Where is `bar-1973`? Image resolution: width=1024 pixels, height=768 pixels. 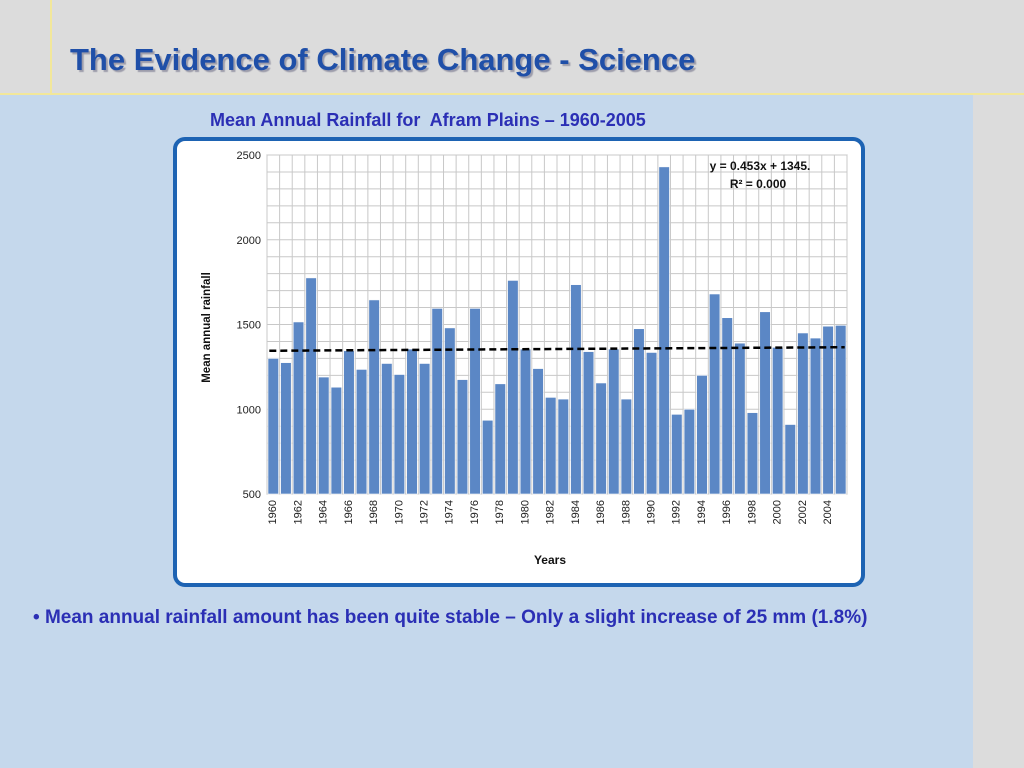
bar-1973 is located at coordinates (437, 401).